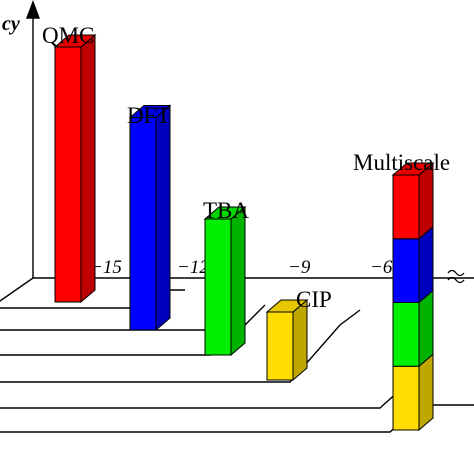 This screenshot has height=474, width=474. What do you see at coordinates (225, 213) in the screenshot?
I see `bar-tba-seg-0-top` at bounding box center [225, 213].